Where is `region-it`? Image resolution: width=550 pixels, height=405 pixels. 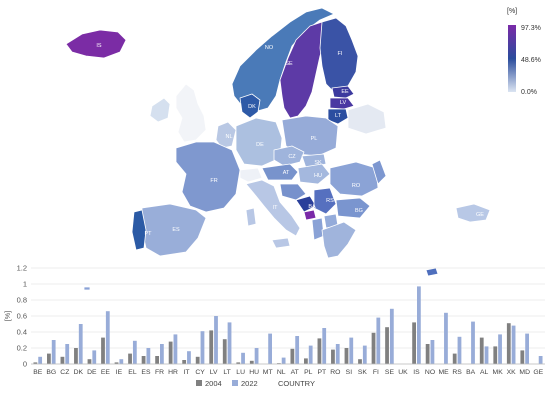
region-it is located at coordinates (273, 208).